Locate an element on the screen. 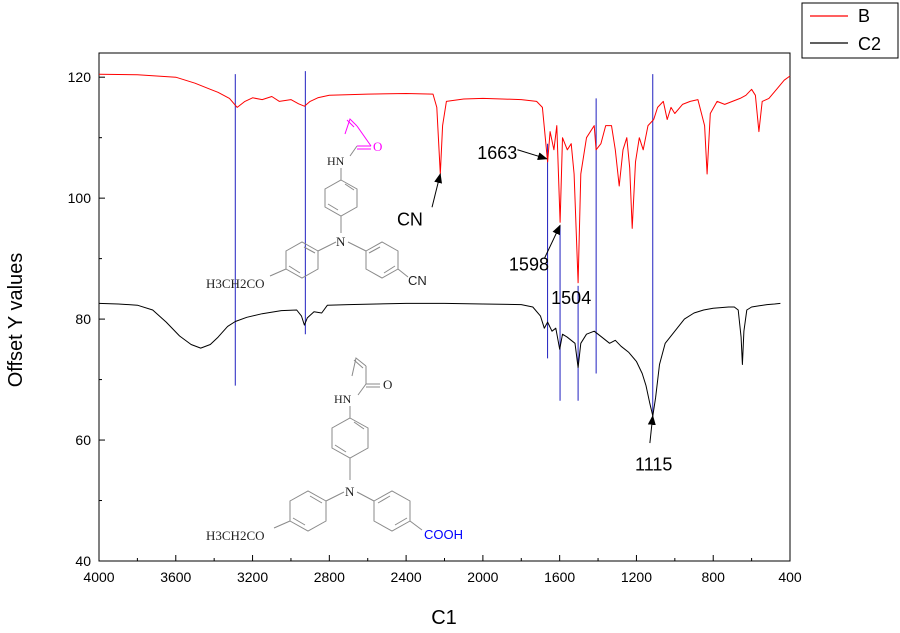 The height and width of the screenshot is (633, 900). annotation-label: 1504 is located at coordinates (571, 298).